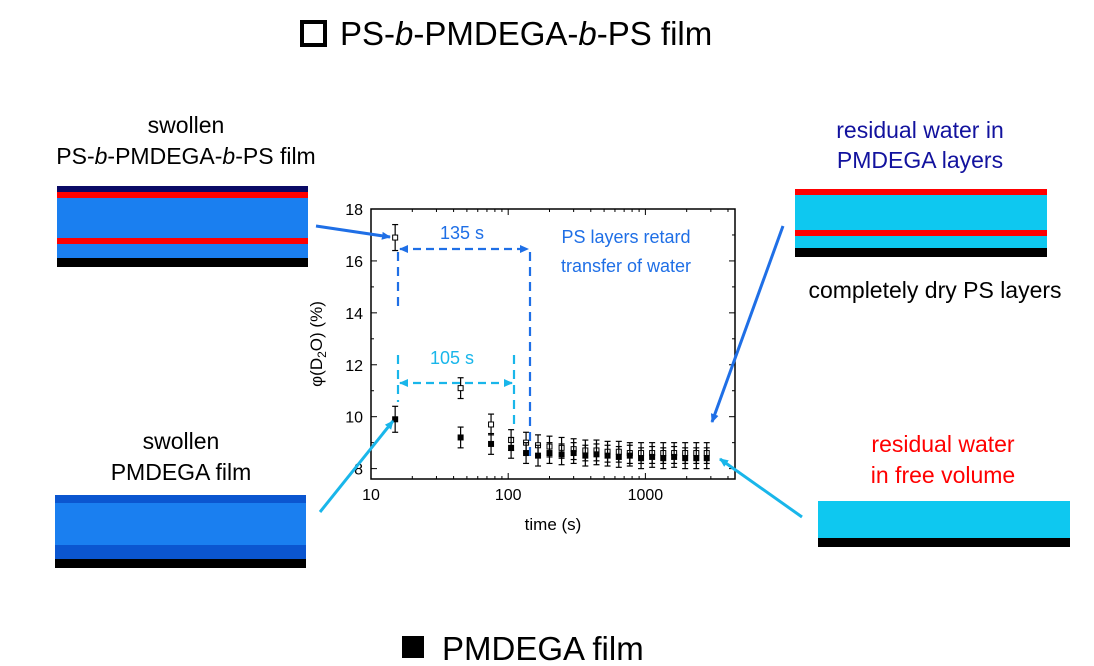 This screenshot has height=666, width=1094. Describe the element at coordinates (462, 233) in the screenshot. I see `ps-interval-label: 135 s` at that location.